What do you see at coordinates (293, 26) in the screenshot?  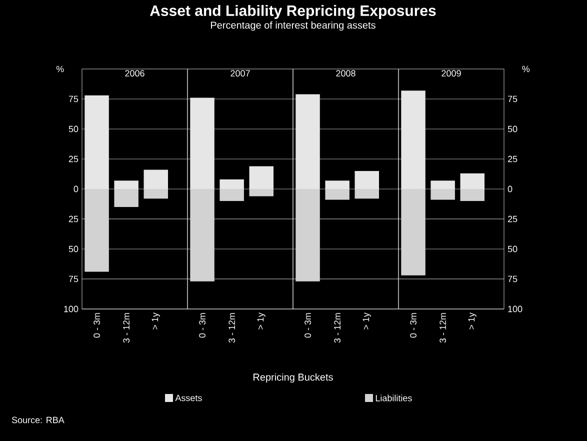 I see `text: Percentage of interest bearing assets` at bounding box center [293, 26].